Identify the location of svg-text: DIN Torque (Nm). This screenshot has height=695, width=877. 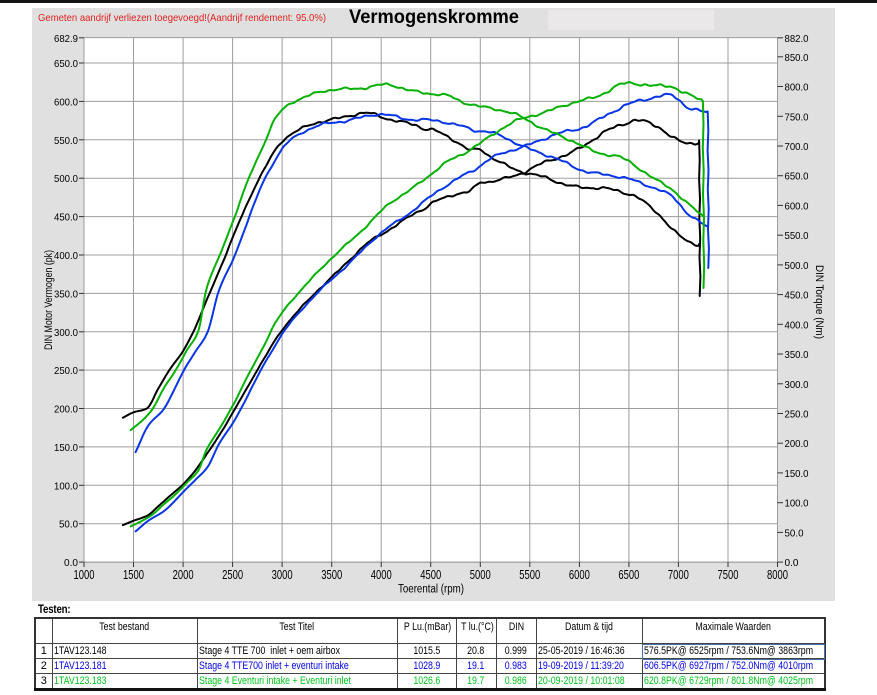
(819, 302).